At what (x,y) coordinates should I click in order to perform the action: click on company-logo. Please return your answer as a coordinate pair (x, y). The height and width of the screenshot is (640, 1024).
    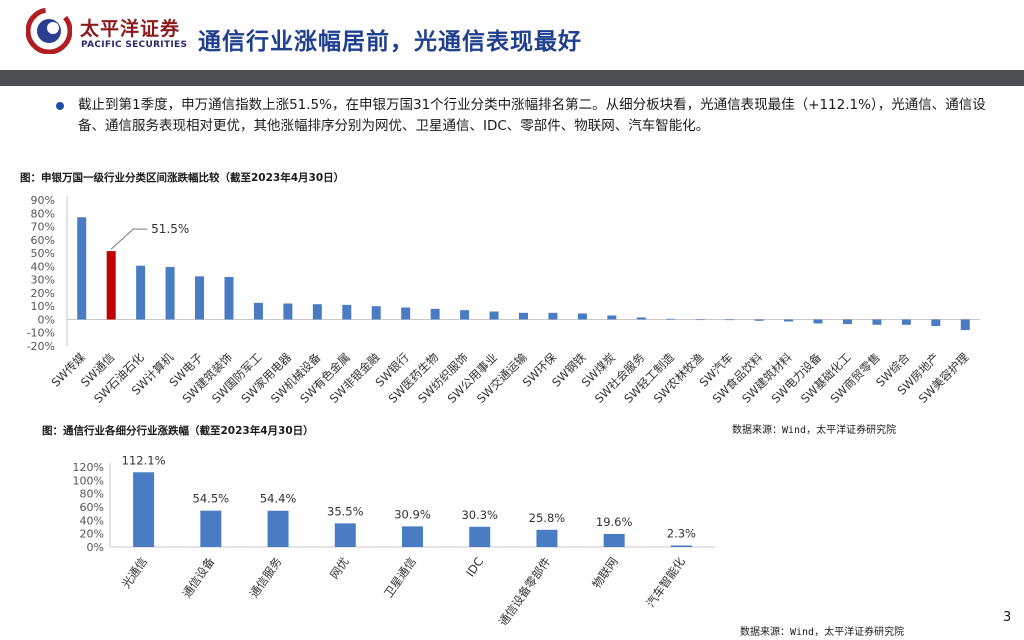
    Looking at the image, I should click on (49, 31).